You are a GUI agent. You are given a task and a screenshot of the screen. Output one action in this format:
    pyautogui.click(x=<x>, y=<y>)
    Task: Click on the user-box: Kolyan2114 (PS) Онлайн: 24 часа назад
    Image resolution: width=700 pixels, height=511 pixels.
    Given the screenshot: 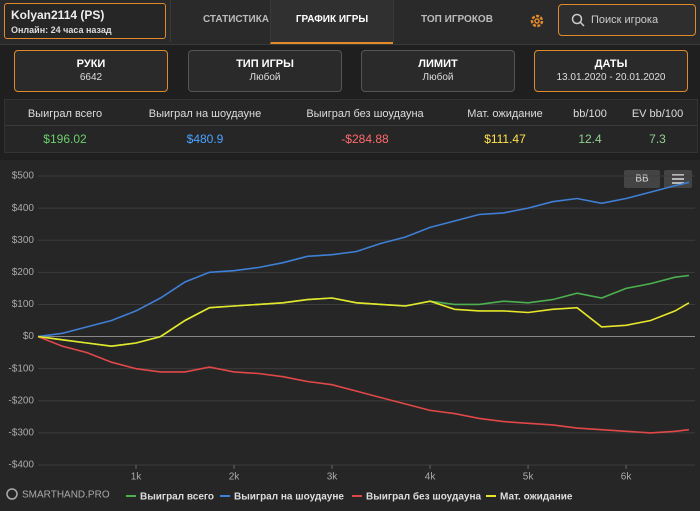 What is the action you would take?
    pyautogui.click(x=85, y=21)
    